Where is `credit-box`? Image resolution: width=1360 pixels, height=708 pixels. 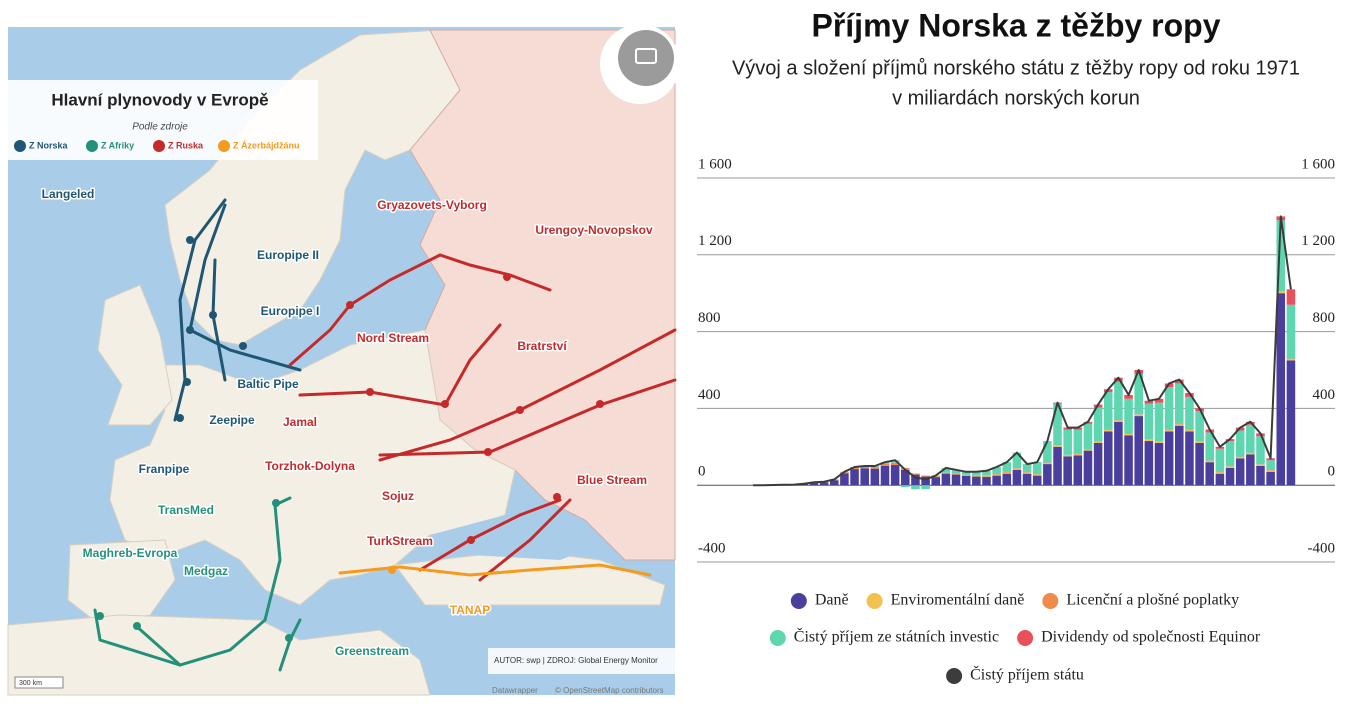
credit-box is located at coordinates (581, 661).